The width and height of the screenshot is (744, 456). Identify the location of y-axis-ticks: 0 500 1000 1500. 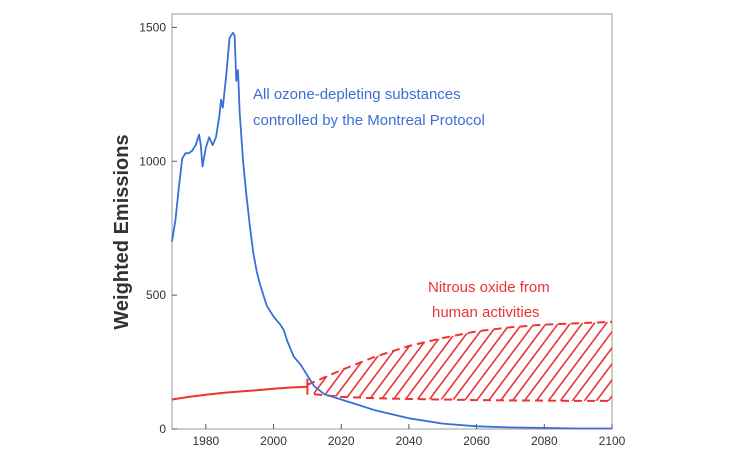
(158, 228).